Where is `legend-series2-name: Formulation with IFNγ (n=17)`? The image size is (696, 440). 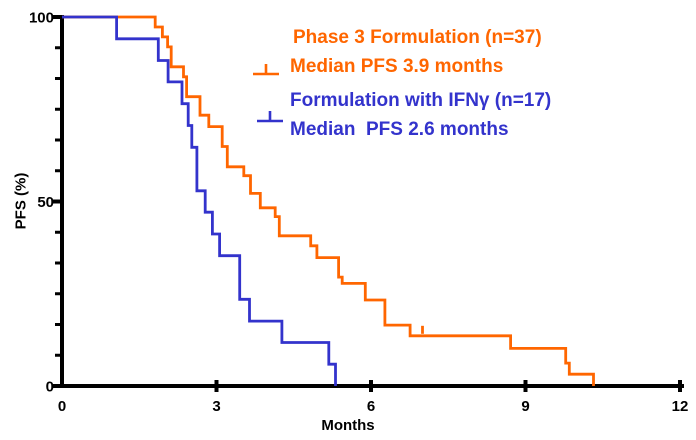 legend-series2-name: Formulation with IFNγ (n=17) is located at coordinates (421, 100).